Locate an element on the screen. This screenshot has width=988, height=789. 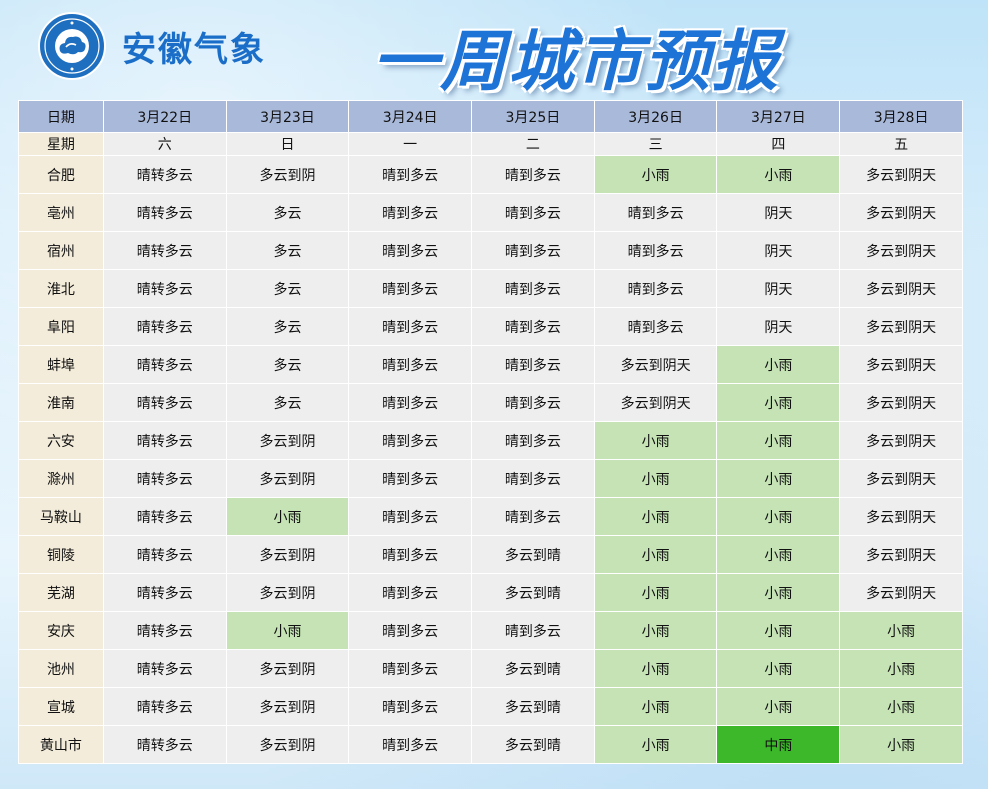
table-row: 芜湖 晴转多云 多云到阴 晴到多云 多云到晴 小雨 小雨 多云到阴天 is located at coordinates (490, 592).